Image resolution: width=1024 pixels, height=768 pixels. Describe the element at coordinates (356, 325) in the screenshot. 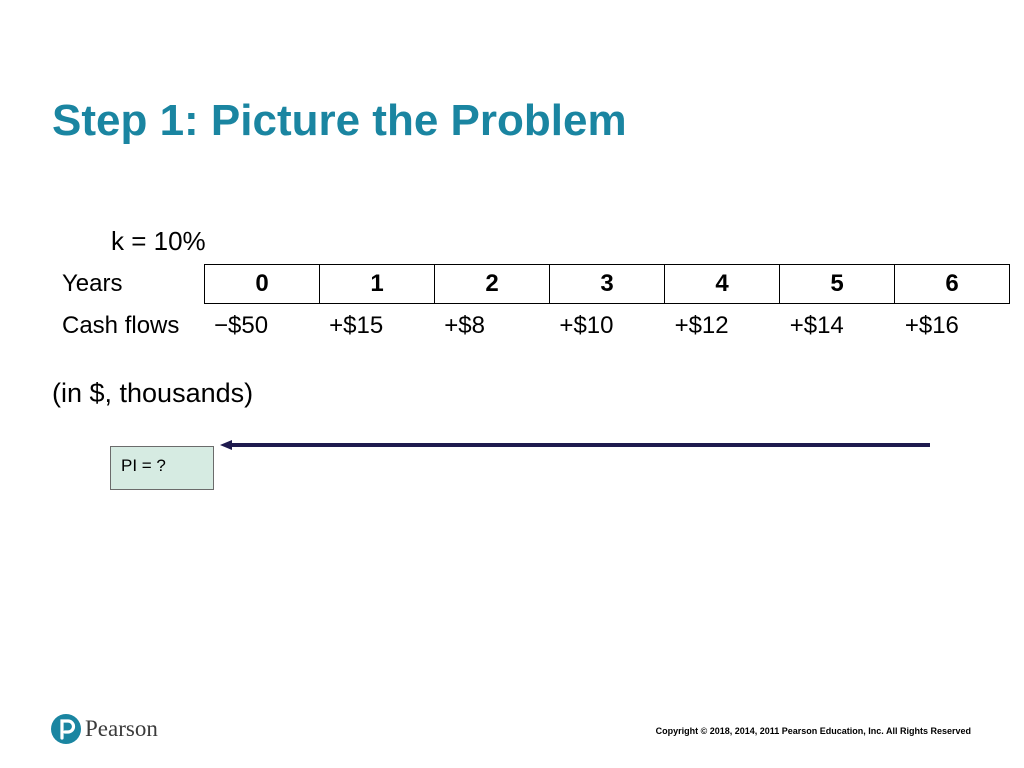

I see `cash-flow-1: +$15` at that location.